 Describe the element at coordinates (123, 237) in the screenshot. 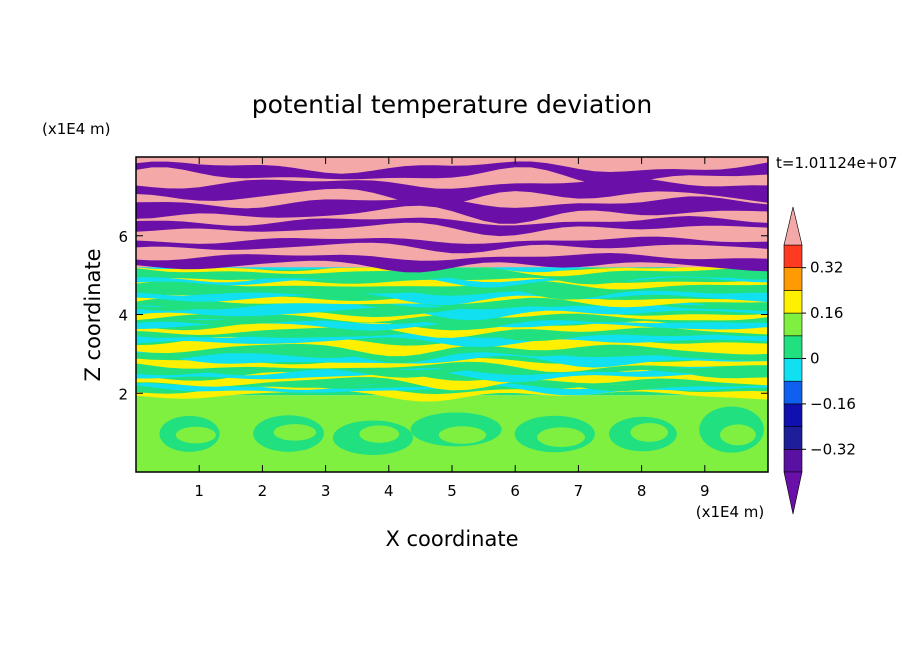

I see `y-tick-label: 6` at that location.